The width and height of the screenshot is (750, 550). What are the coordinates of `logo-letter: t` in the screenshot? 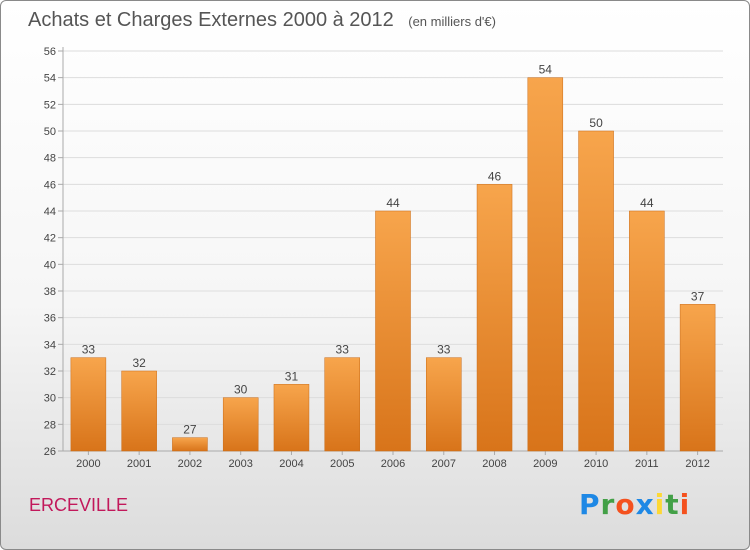 It's located at (672, 504).